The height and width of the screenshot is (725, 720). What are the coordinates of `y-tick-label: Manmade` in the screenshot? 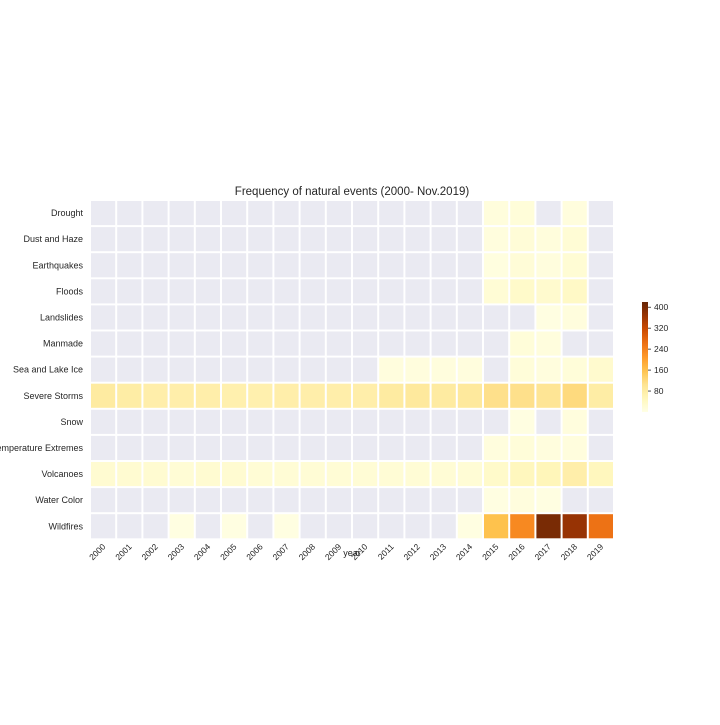 It's located at (63, 344).